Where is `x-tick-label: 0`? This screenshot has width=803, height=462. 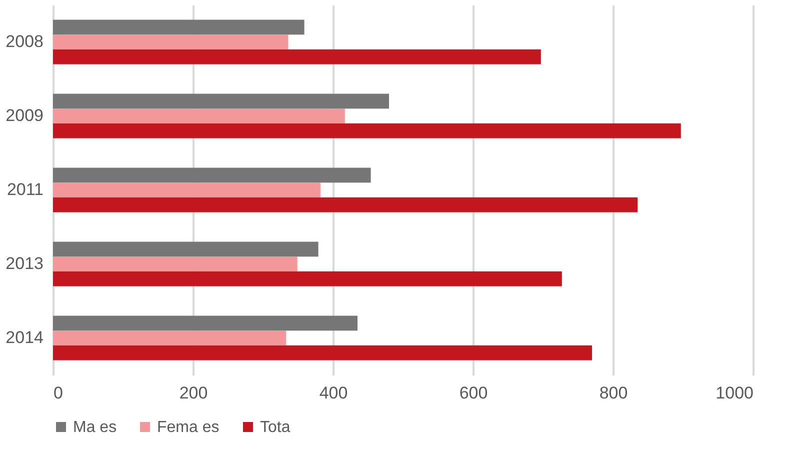
x-tick-label: 0 is located at coordinates (58, 393).